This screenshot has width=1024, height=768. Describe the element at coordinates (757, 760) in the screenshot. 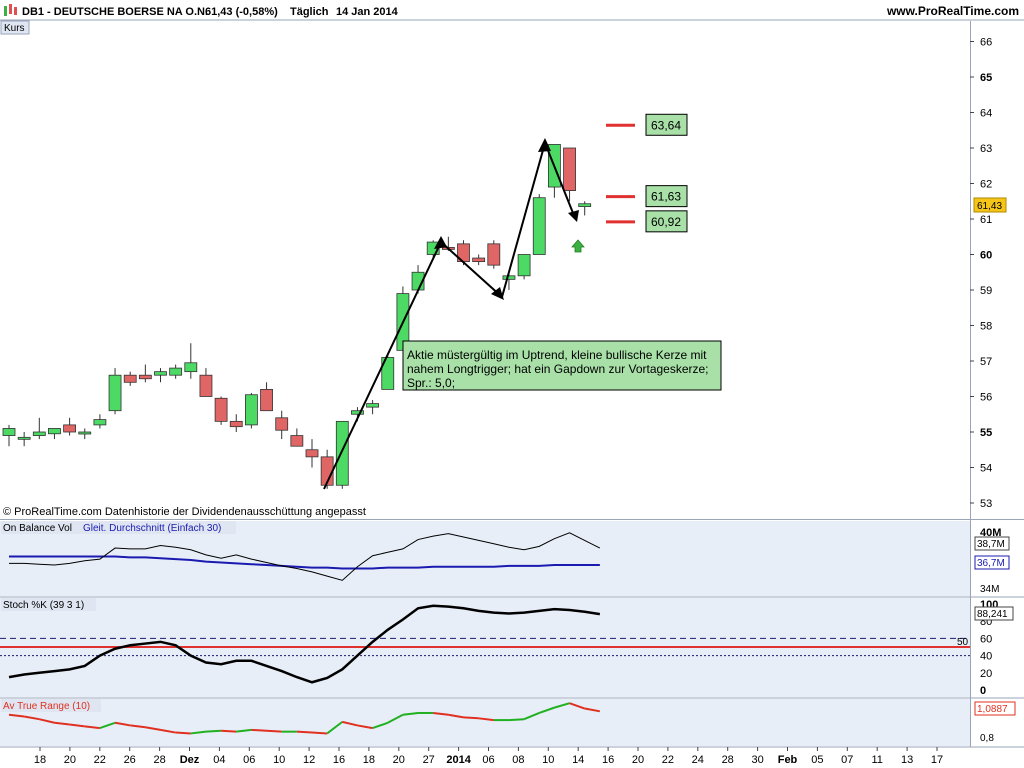

I see `x-tick-label: 30` at that location.